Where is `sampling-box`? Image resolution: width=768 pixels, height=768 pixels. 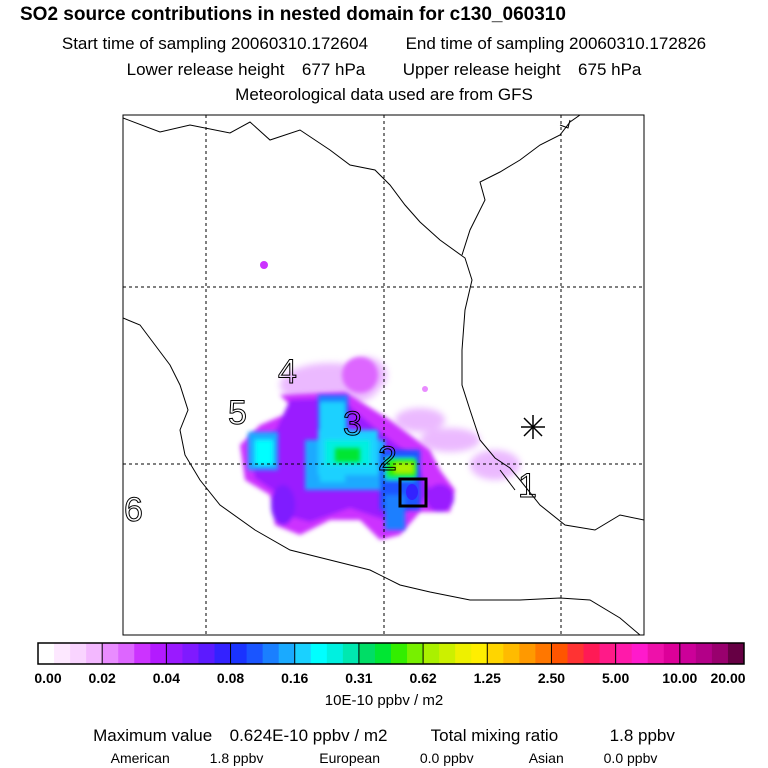 sampling-box is located at coordinates (413, 492).